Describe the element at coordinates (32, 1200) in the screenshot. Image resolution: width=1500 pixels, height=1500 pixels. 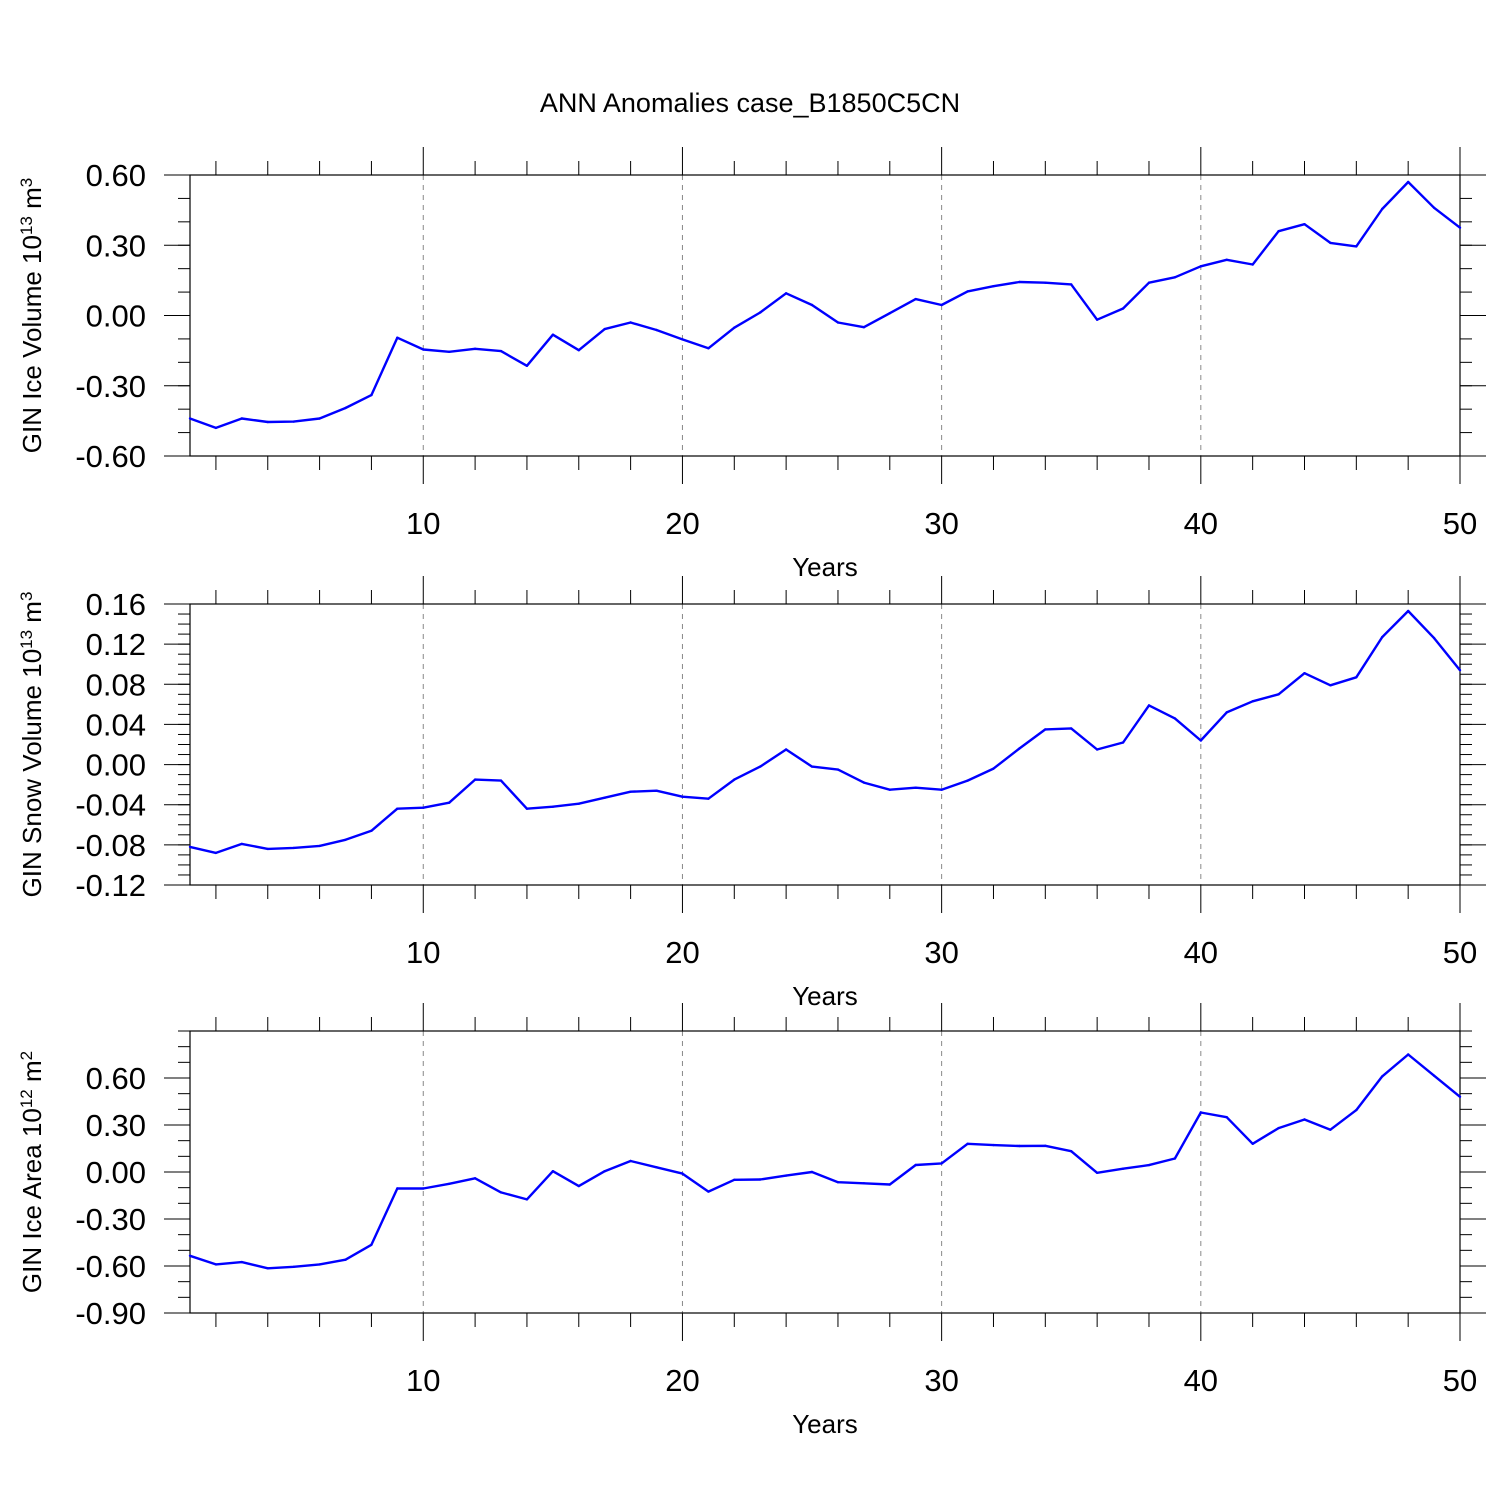
I see `y-axis-title-main: GIN Ice Area 10` at that location.